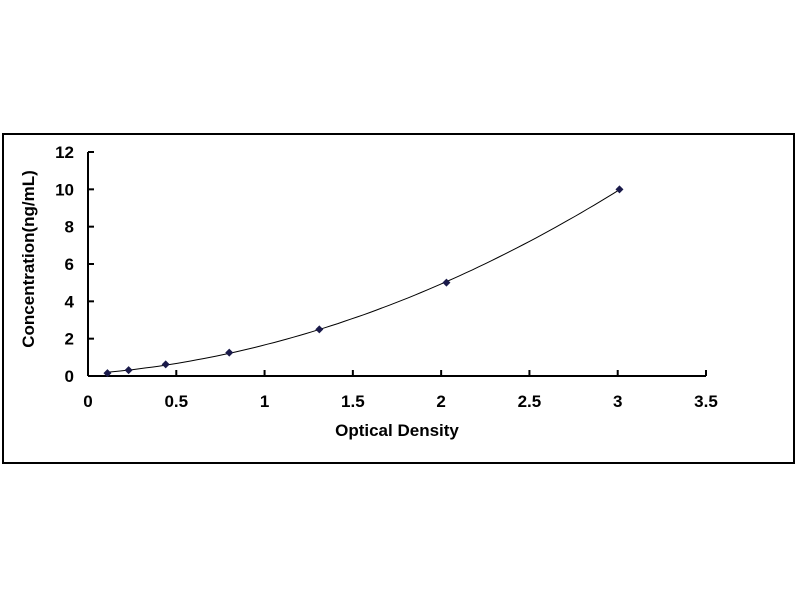 Image resolution: width=800 pixels, height=600 pixels. Describe the element at coordinates (440, 401) in the screenshot. I see `x-tick-label: 2` at that location.